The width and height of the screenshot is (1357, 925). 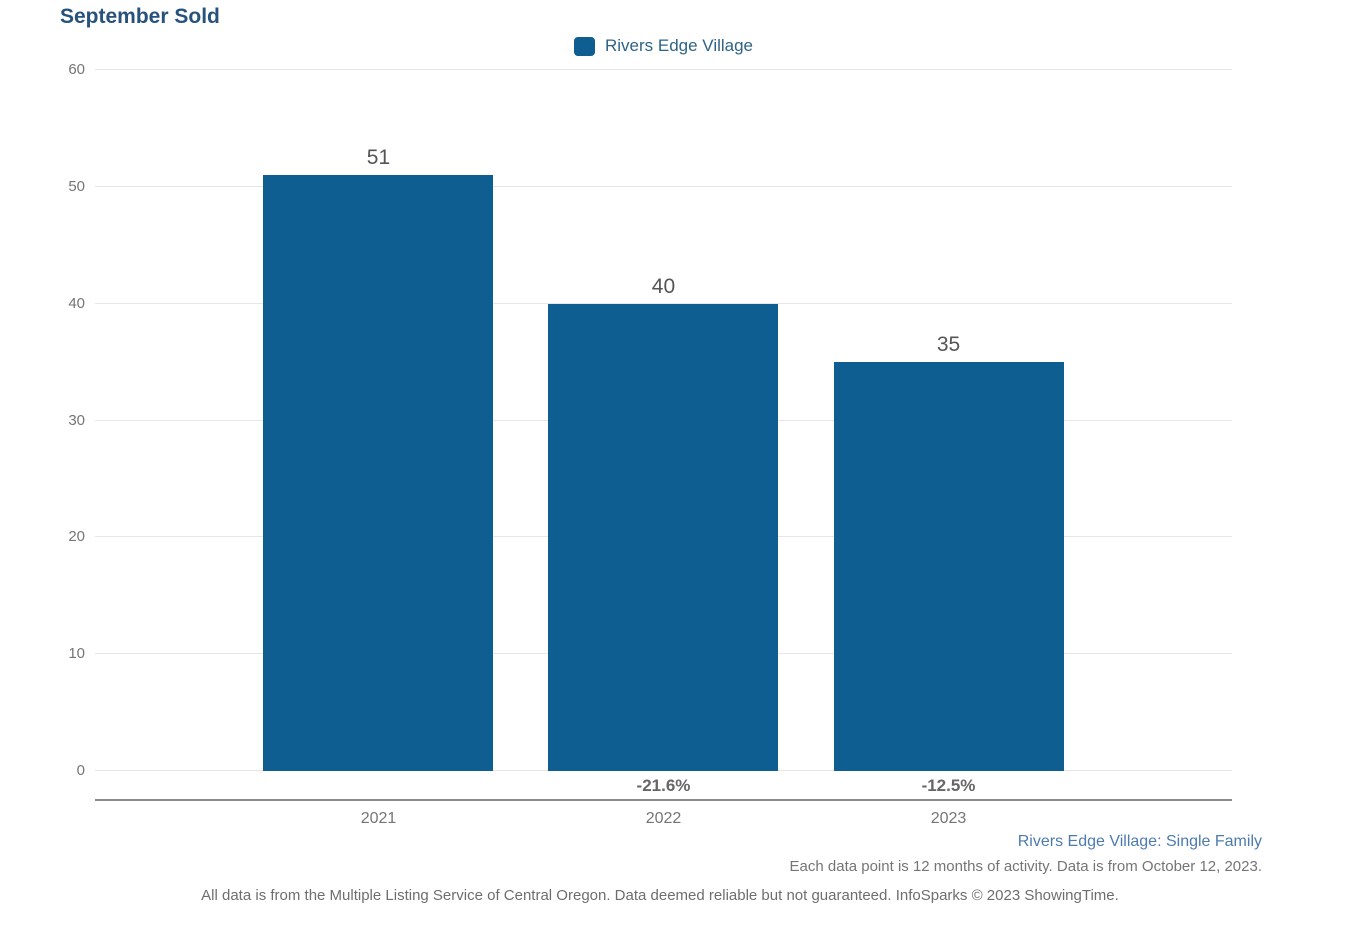 I want to click on y-axis-tick-label: 30, so click(x=76, y=420).